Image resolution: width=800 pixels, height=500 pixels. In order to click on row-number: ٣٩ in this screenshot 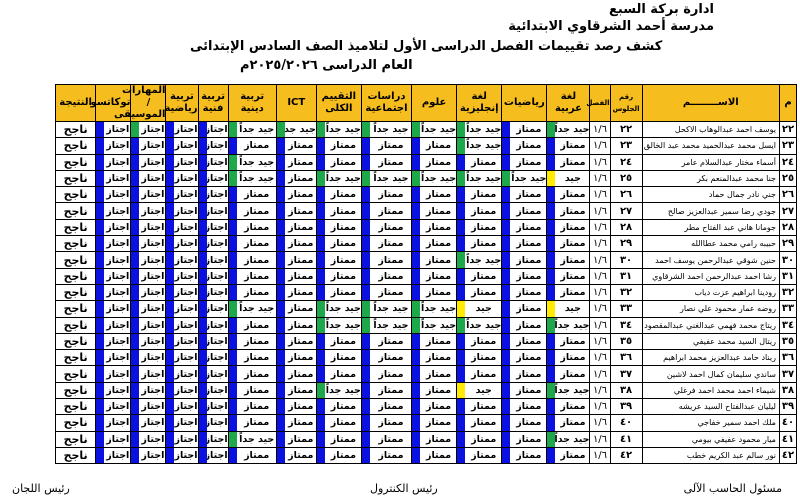, I will do `click(788, 407)`.